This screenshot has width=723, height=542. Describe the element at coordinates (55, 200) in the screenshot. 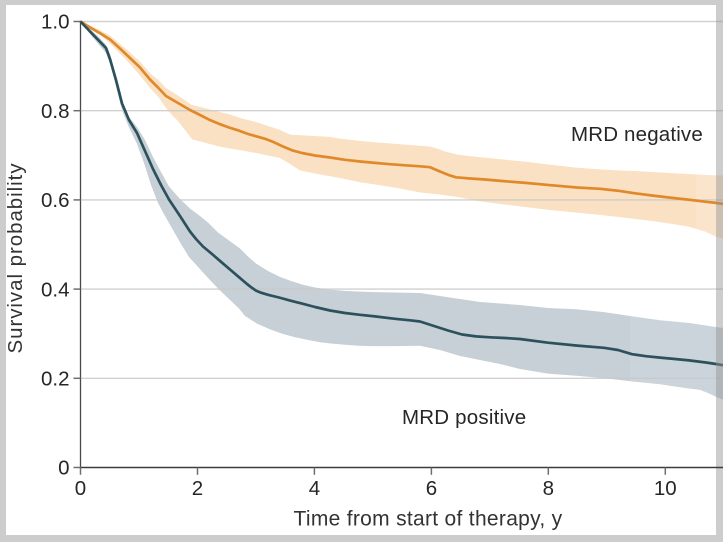

I see `svg-text: 0.6` at that location.